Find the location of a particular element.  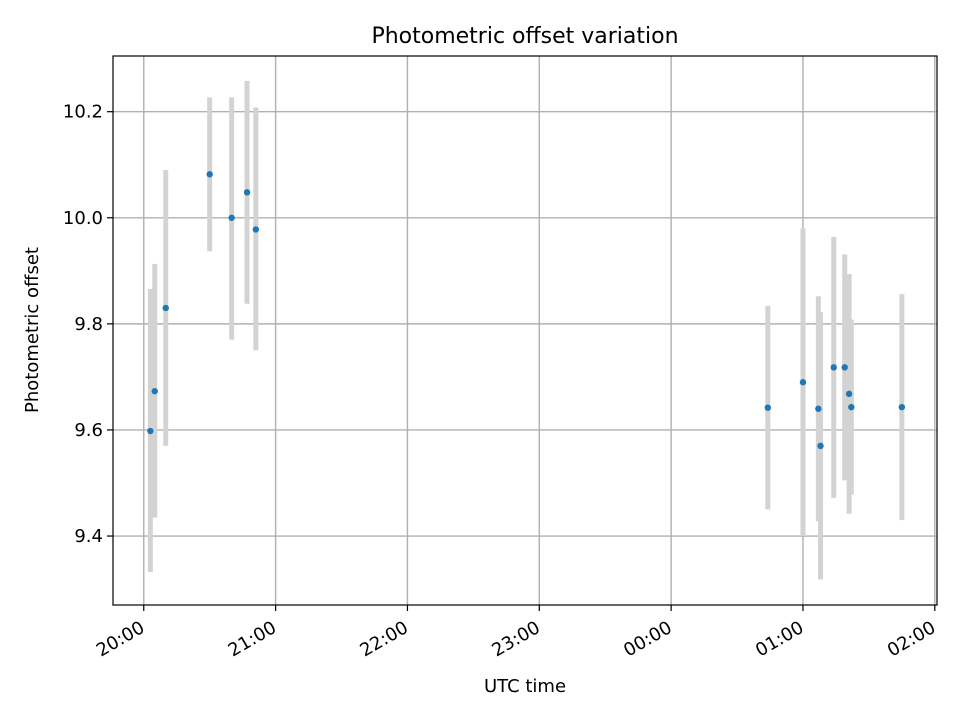

y-axis-ticks: 9.4 9.6 9.8 10.0 10.2 is located at coordinates (88, 324).